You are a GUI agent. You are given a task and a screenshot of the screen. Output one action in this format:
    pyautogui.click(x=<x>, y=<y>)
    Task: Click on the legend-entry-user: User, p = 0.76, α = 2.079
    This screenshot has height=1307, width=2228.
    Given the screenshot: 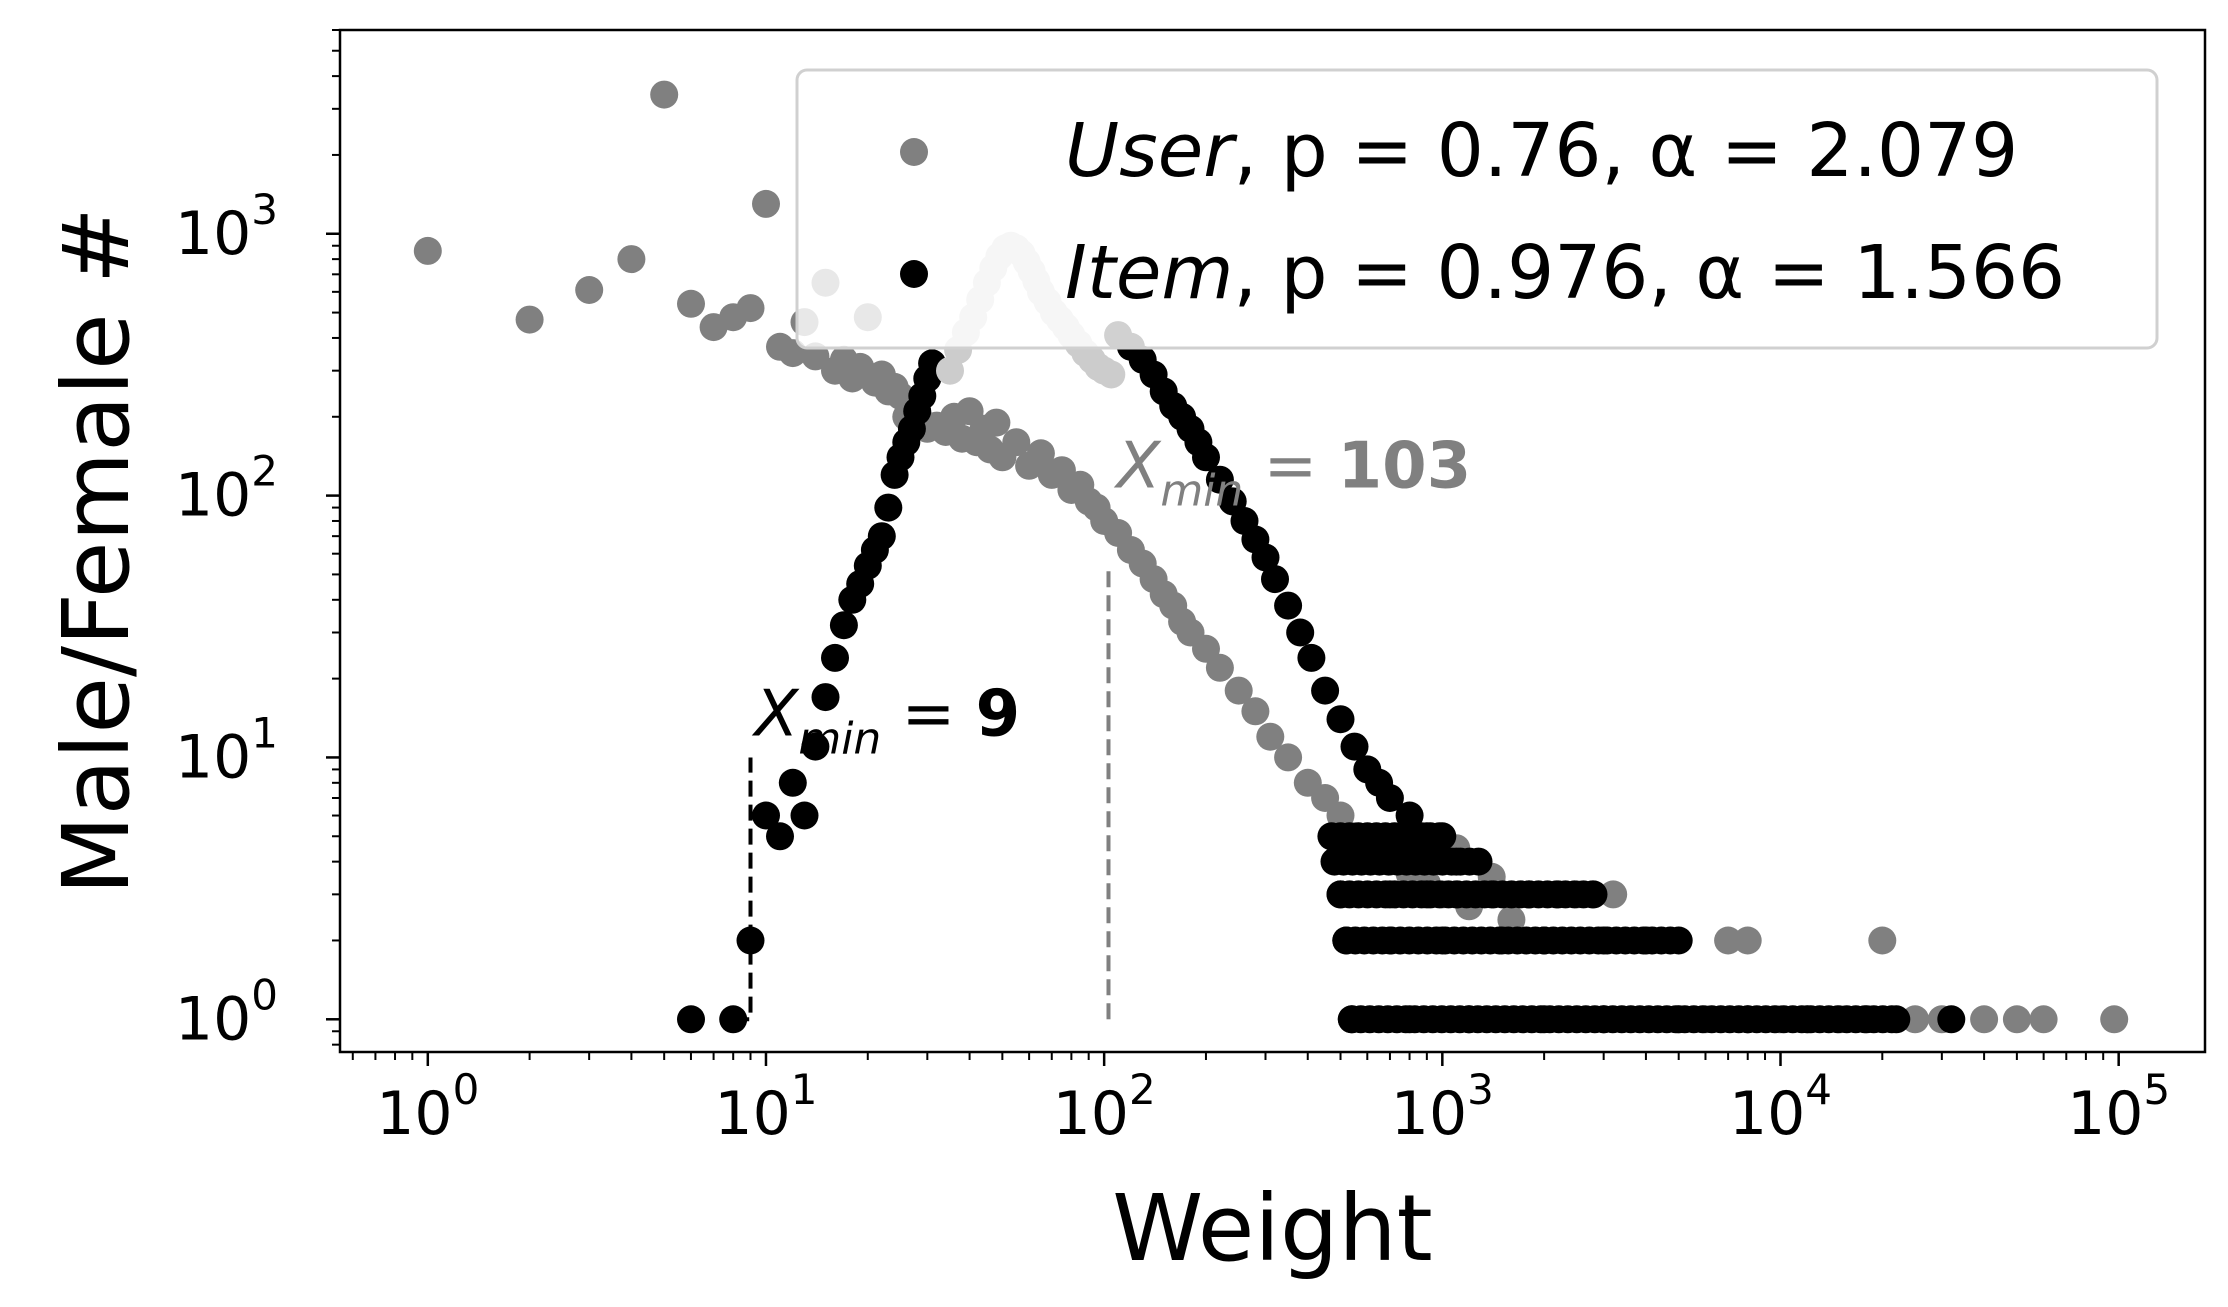 What is the action you would take?
    pyautogui.click(x=1541, y=151)
    